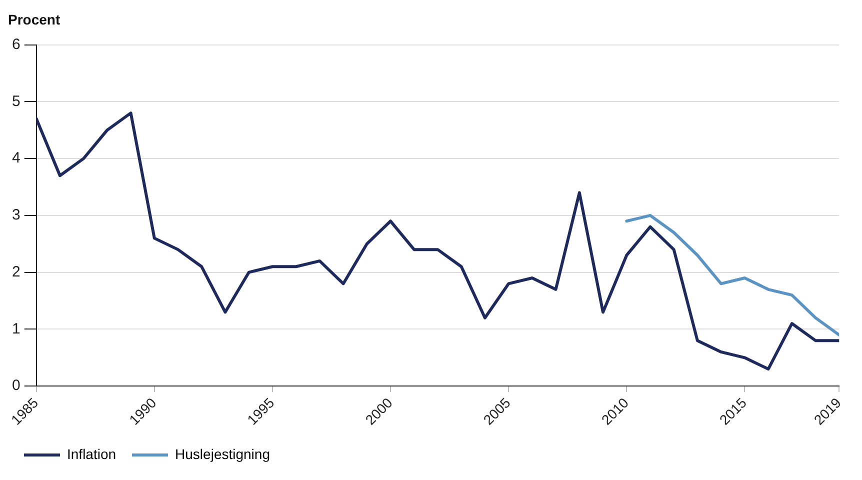 This screenshot has height=480, width=862. Describe the element at coordinates (16, 215) in the screenshot. I see `y-tick-label: 3` at that location.